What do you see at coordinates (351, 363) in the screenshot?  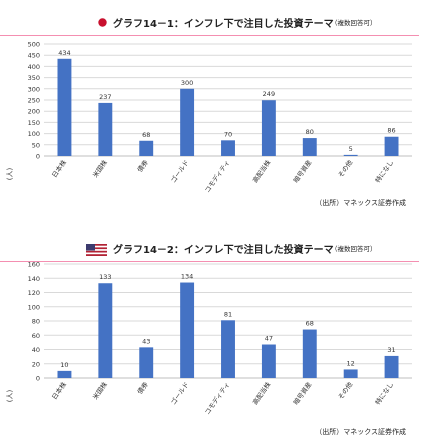 I see `data-label: 12` at bounding box center [351, 363].